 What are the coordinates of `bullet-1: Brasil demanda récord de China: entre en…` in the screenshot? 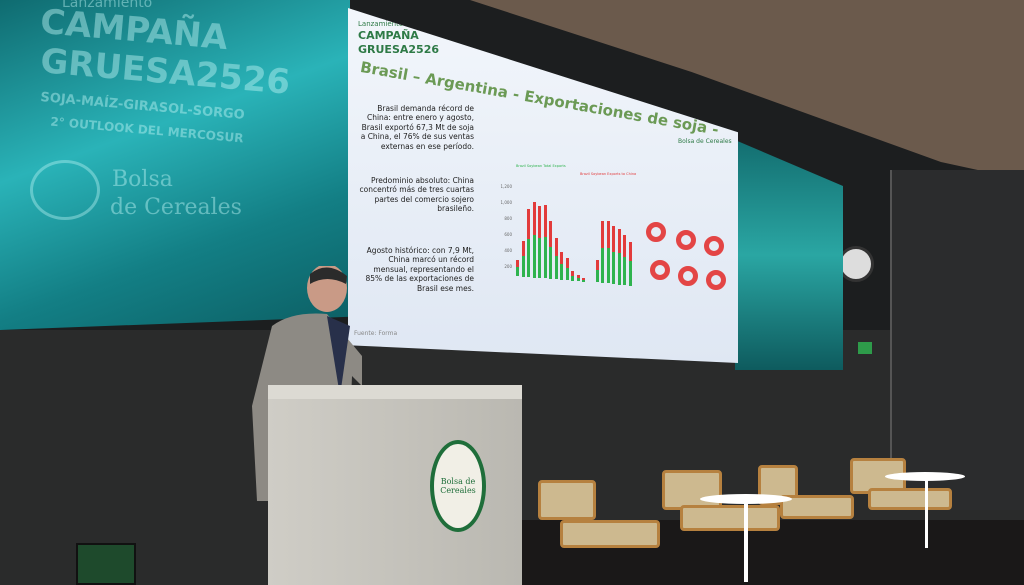 It's located at (417, 127).